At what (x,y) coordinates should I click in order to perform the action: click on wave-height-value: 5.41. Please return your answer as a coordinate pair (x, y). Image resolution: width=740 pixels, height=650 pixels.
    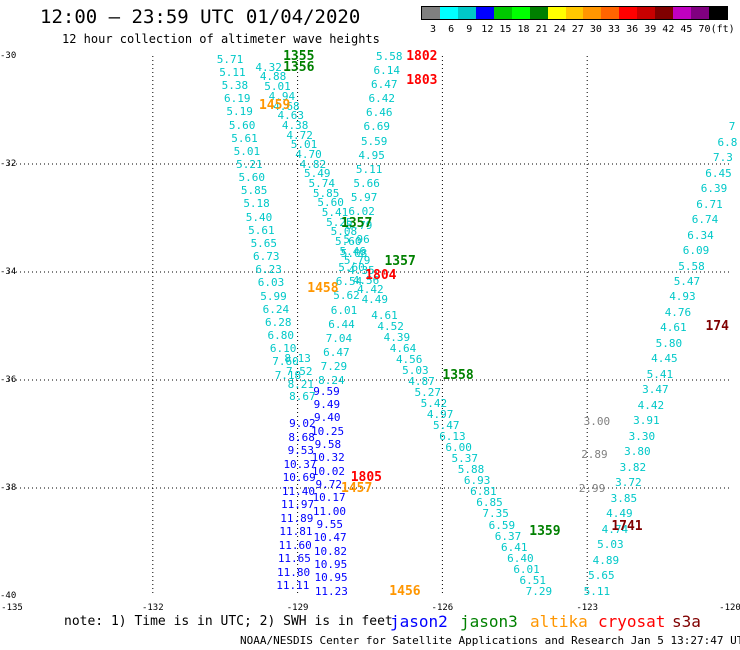
    Looking at the image, I should click on (660, 374).